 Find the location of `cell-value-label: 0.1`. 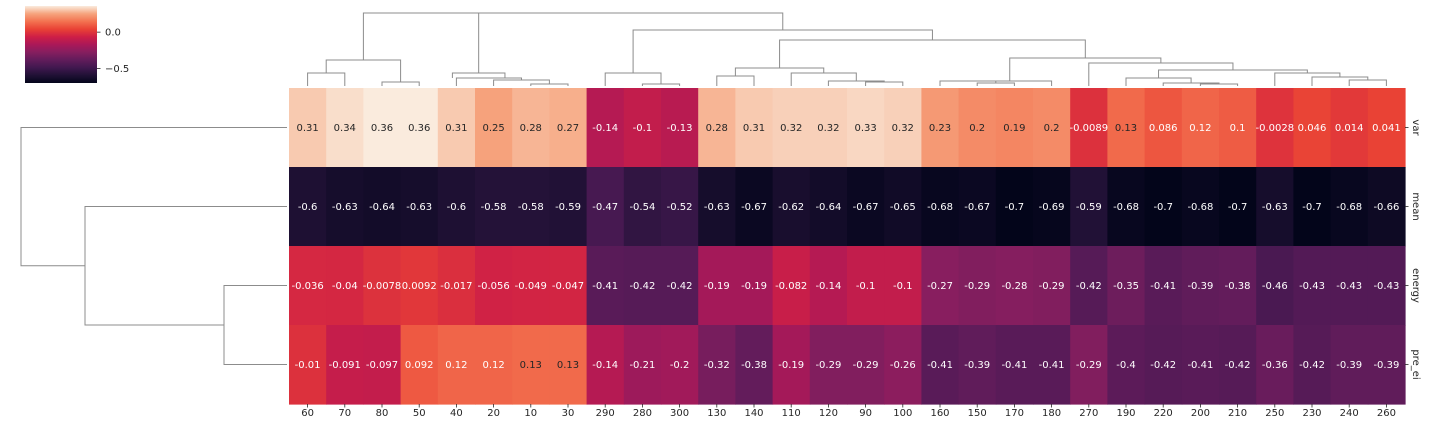

cell-value-label: 0.1 is located at coordinates (1238, 128).